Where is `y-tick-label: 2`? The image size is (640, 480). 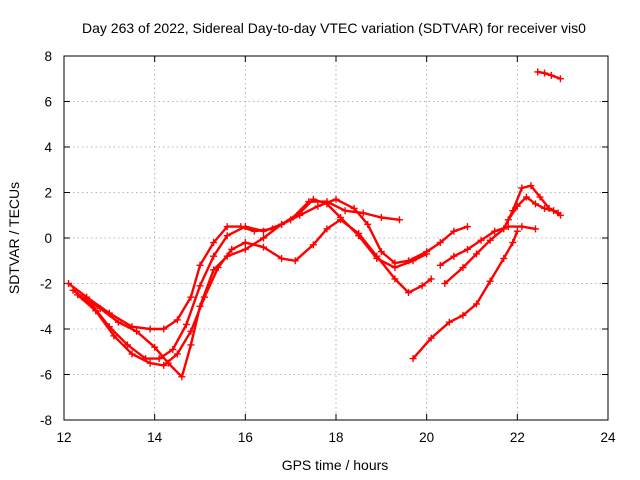
y-tick-label: 2 is located at coordinates (48, 193).